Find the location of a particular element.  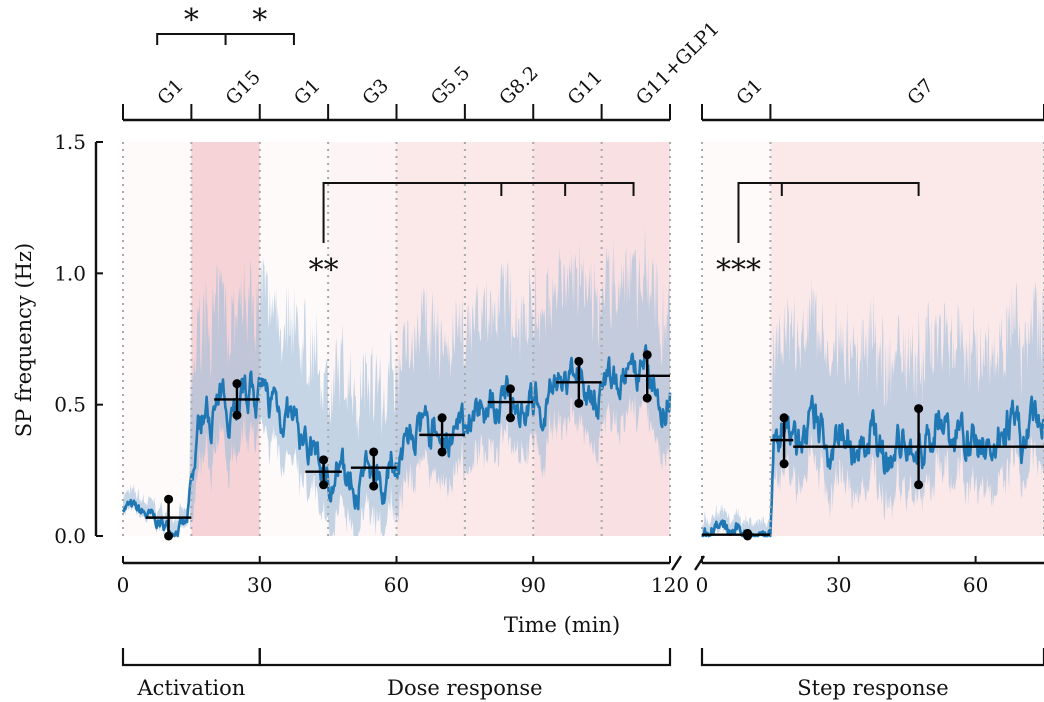

x-tick-label: 90 is located at coordinates (533, 585).